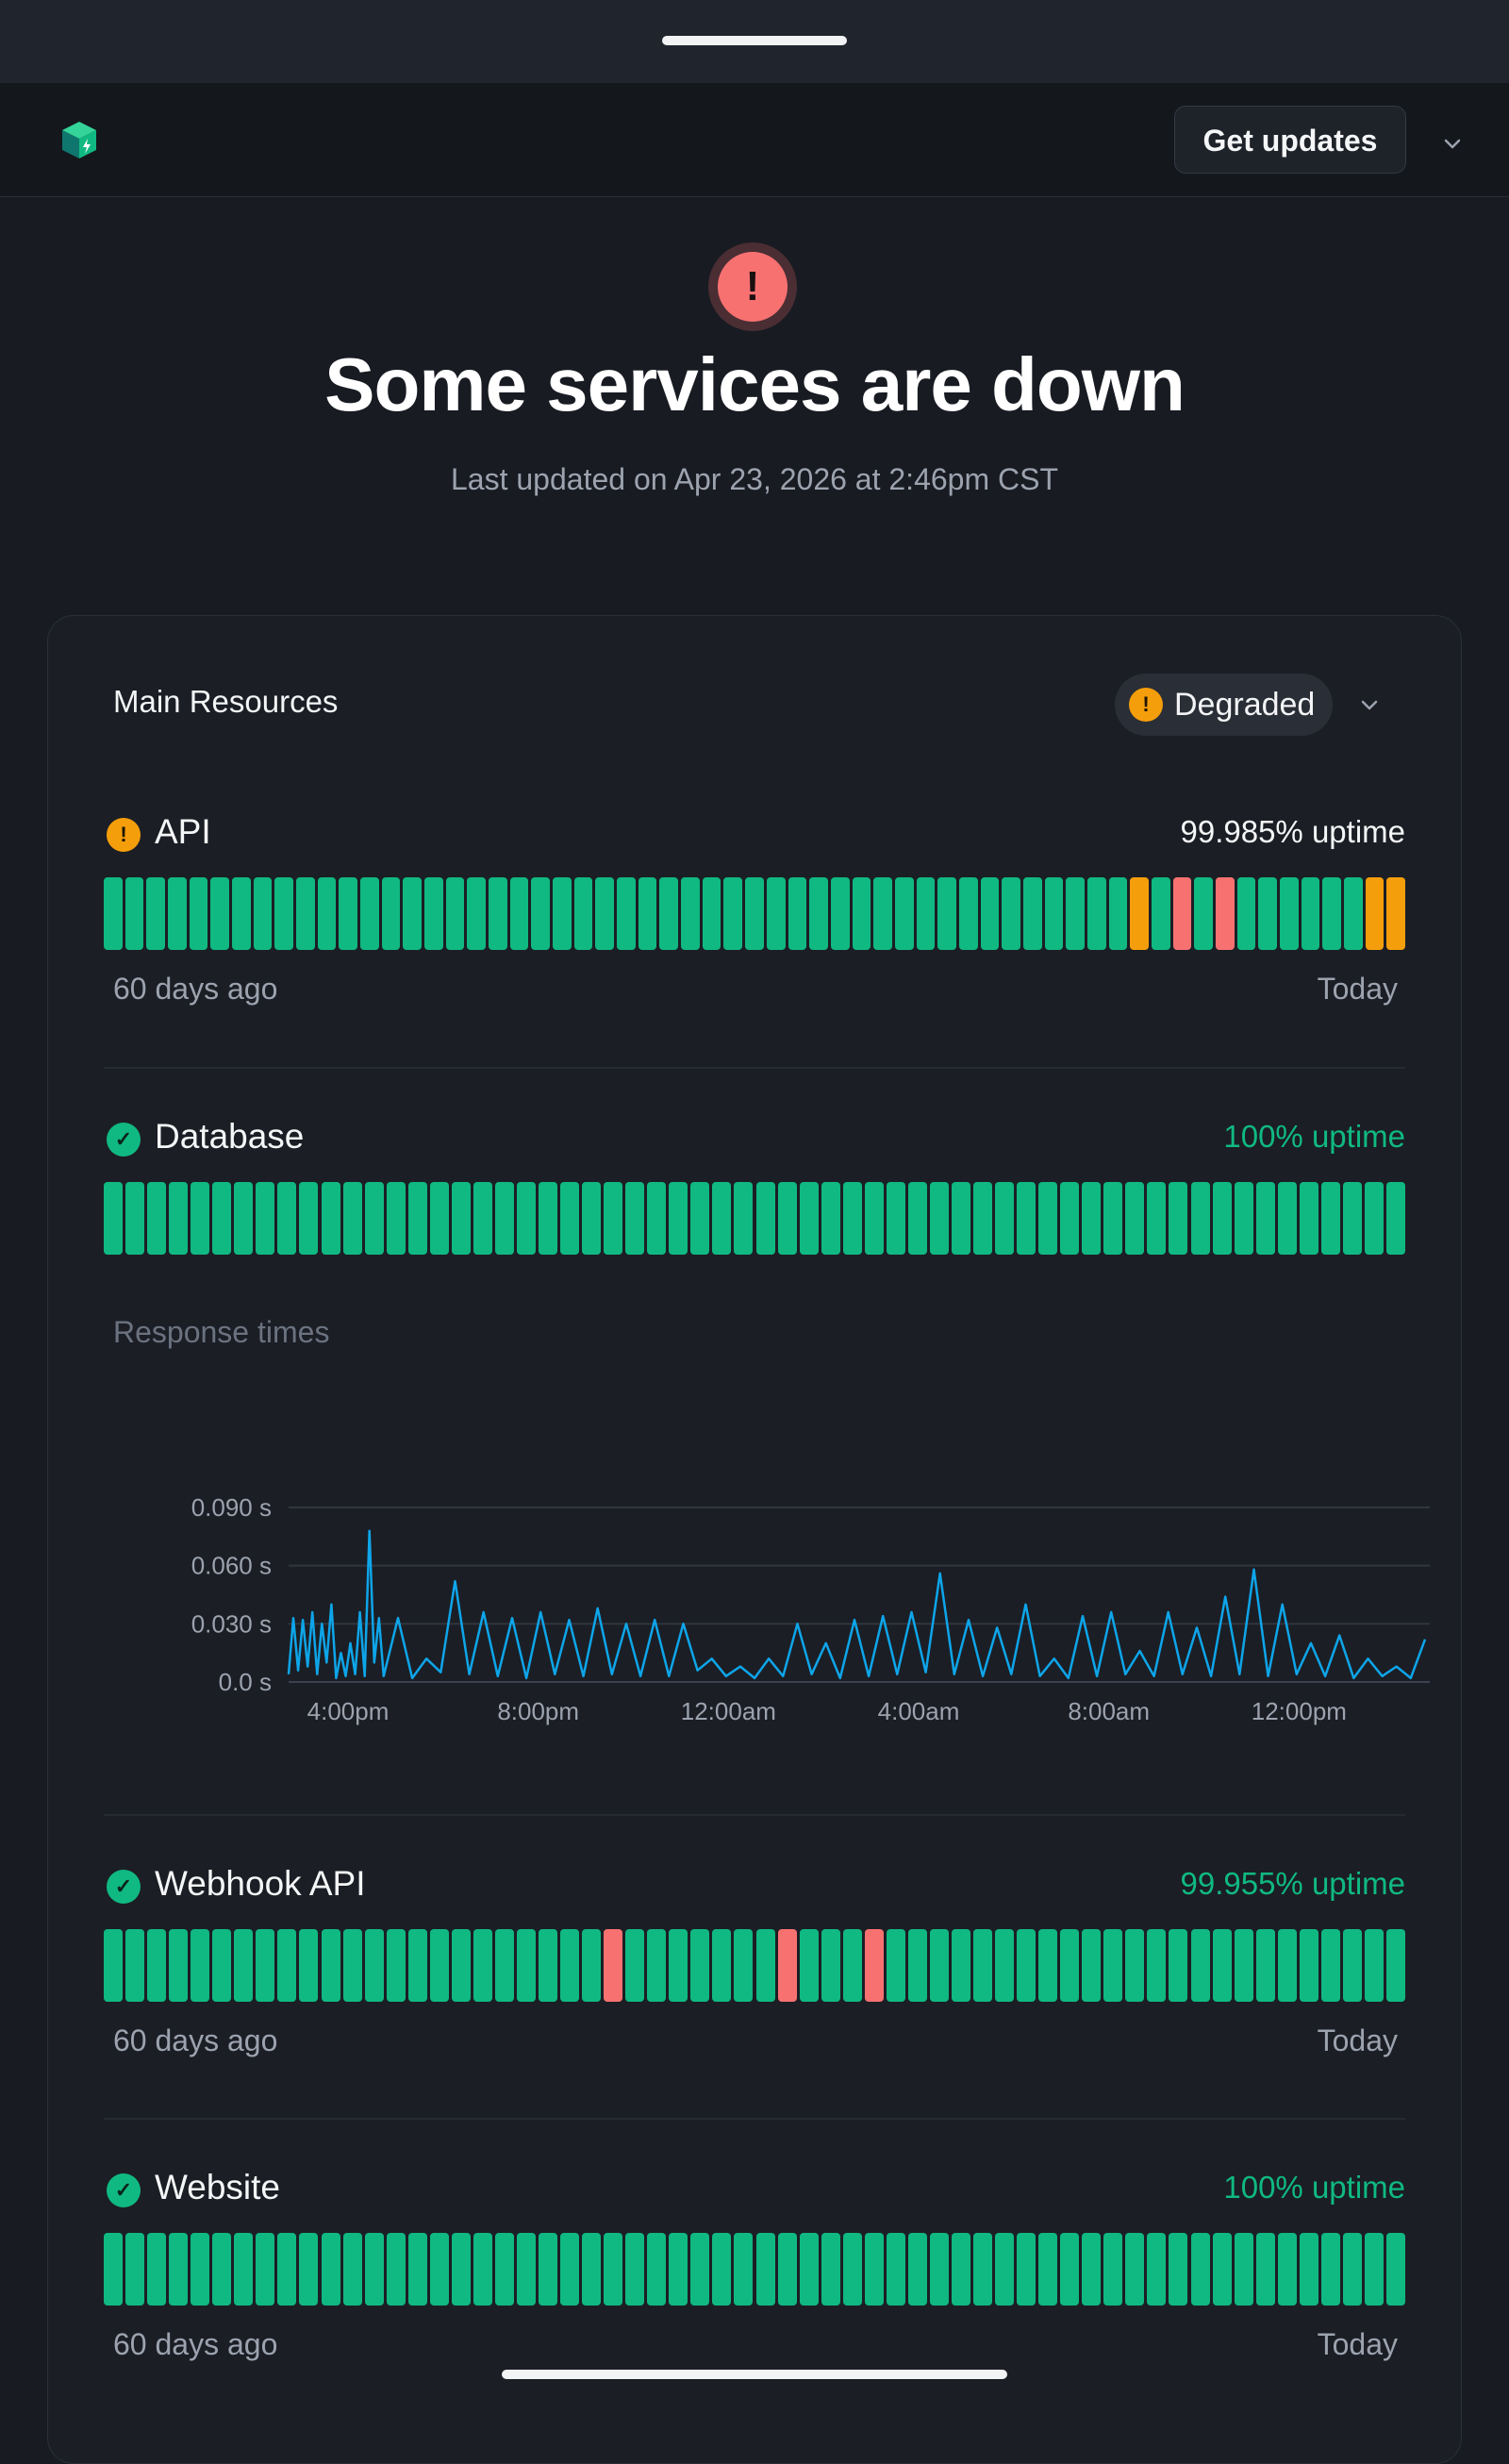  What do you see at coordinates (1369, 705) in the screenshot?
I see `chevron-down-icon` at bounding box center [1369, 705].